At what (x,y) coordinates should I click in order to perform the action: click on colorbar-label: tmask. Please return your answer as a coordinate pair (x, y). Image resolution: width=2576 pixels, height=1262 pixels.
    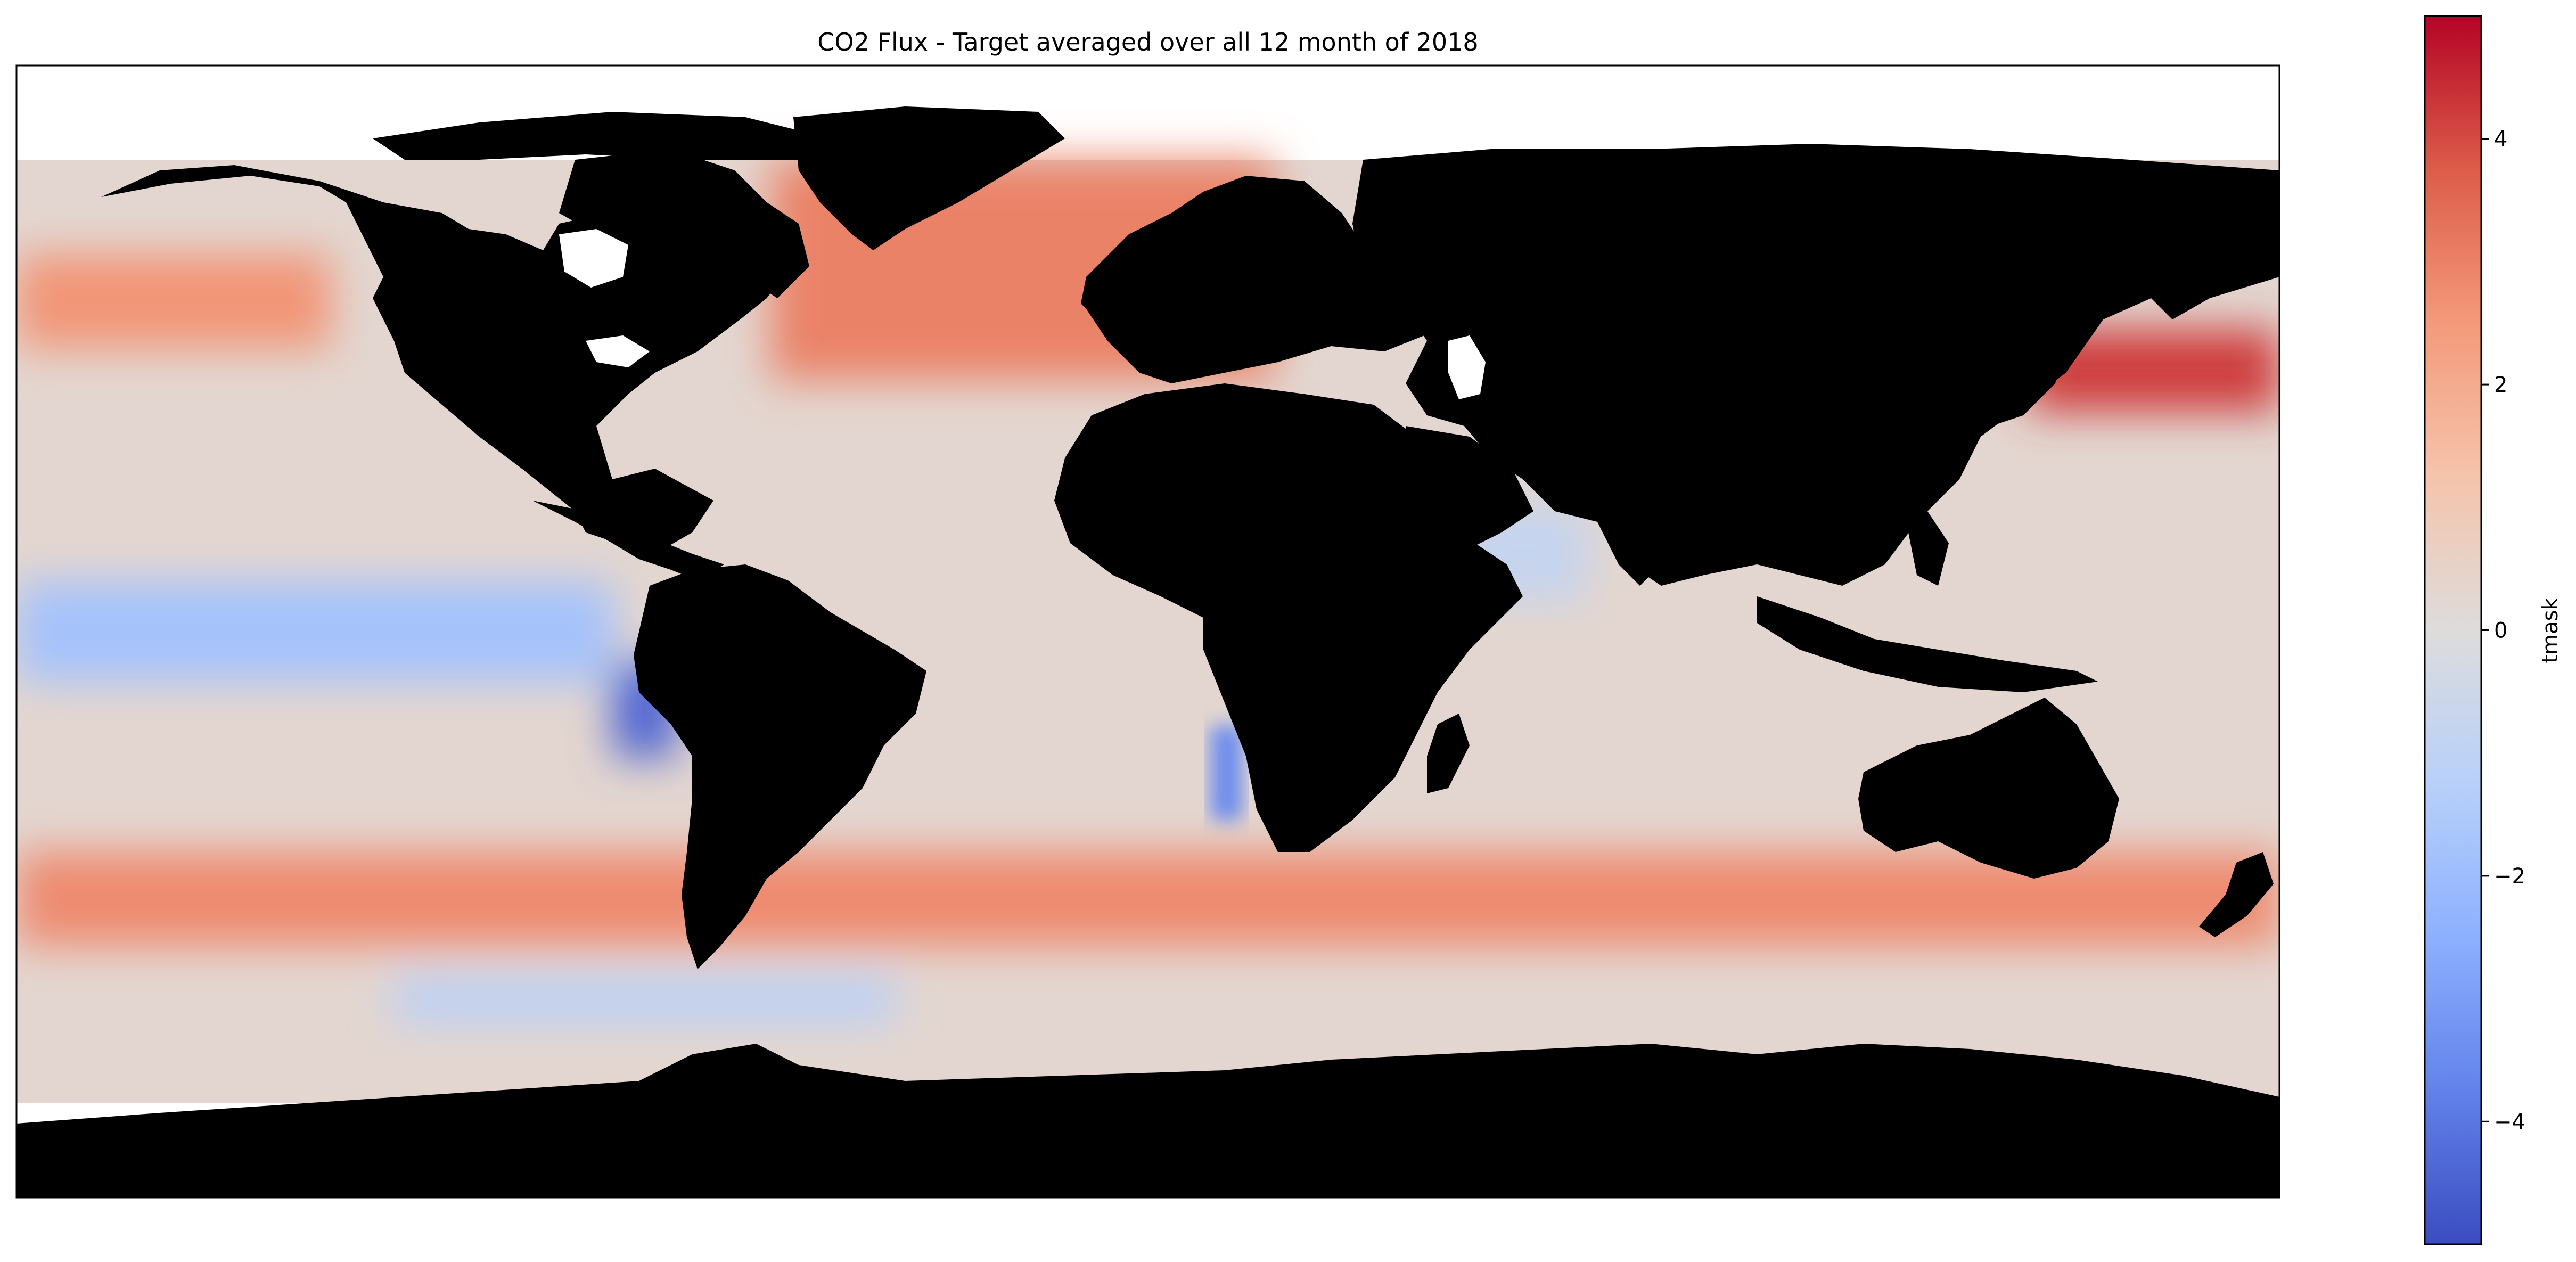
    Looking at the image, I should click on (2550, 630).